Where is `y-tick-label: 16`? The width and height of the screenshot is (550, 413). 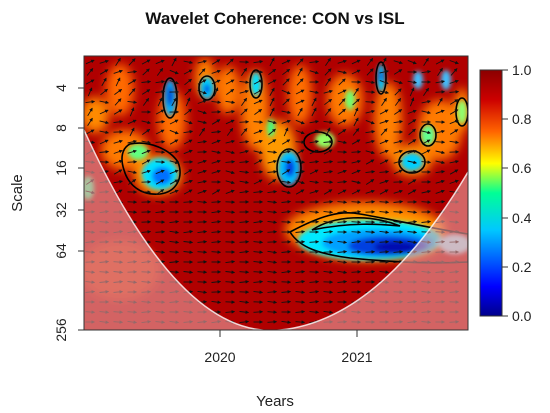 y-tick-label: 16 is located at coordinates (61, 168).